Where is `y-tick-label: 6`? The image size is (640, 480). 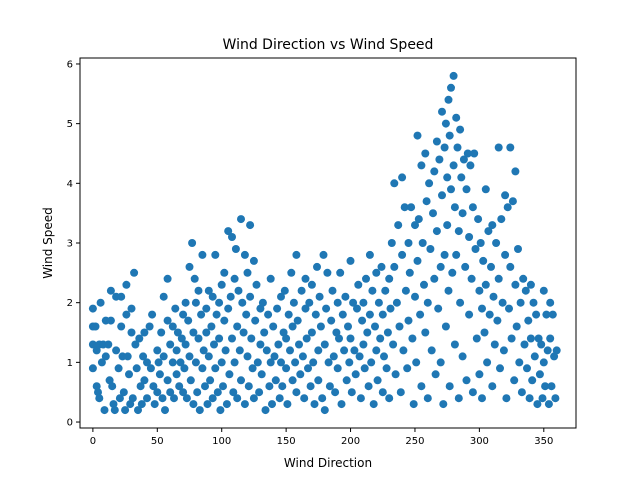 y-tick-label: 6 is located at coordinates (70, 64).